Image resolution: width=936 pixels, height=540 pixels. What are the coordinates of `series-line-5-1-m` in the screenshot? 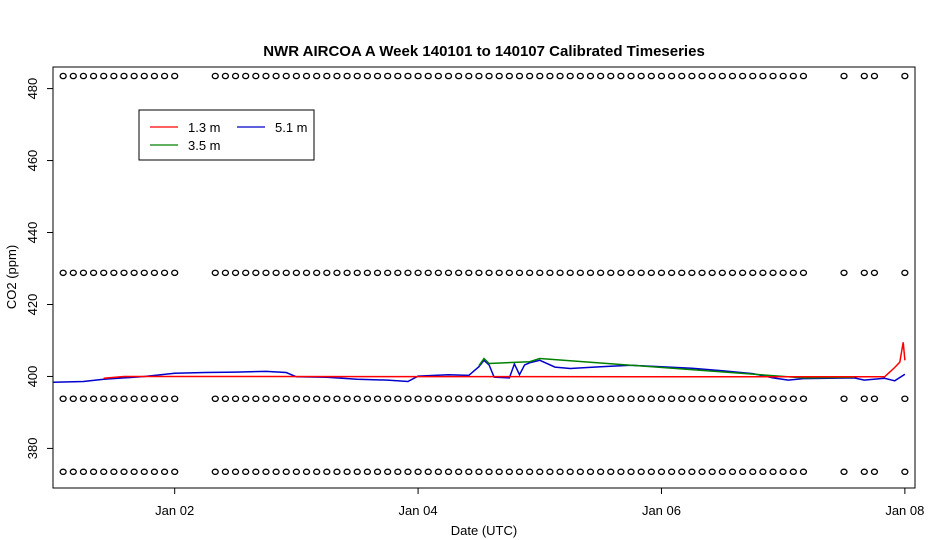 It's located at (479, 371).